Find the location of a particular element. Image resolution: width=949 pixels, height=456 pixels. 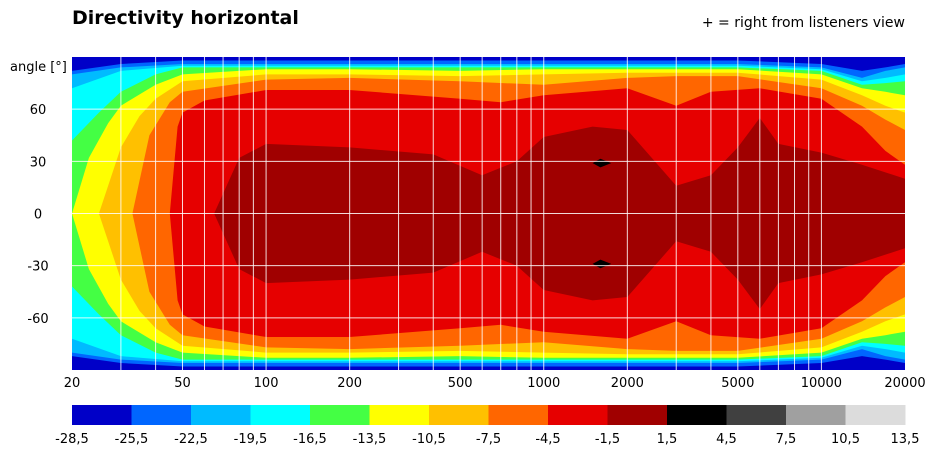

colorbar-label: -7,5 is located at coordinates (488, 439).